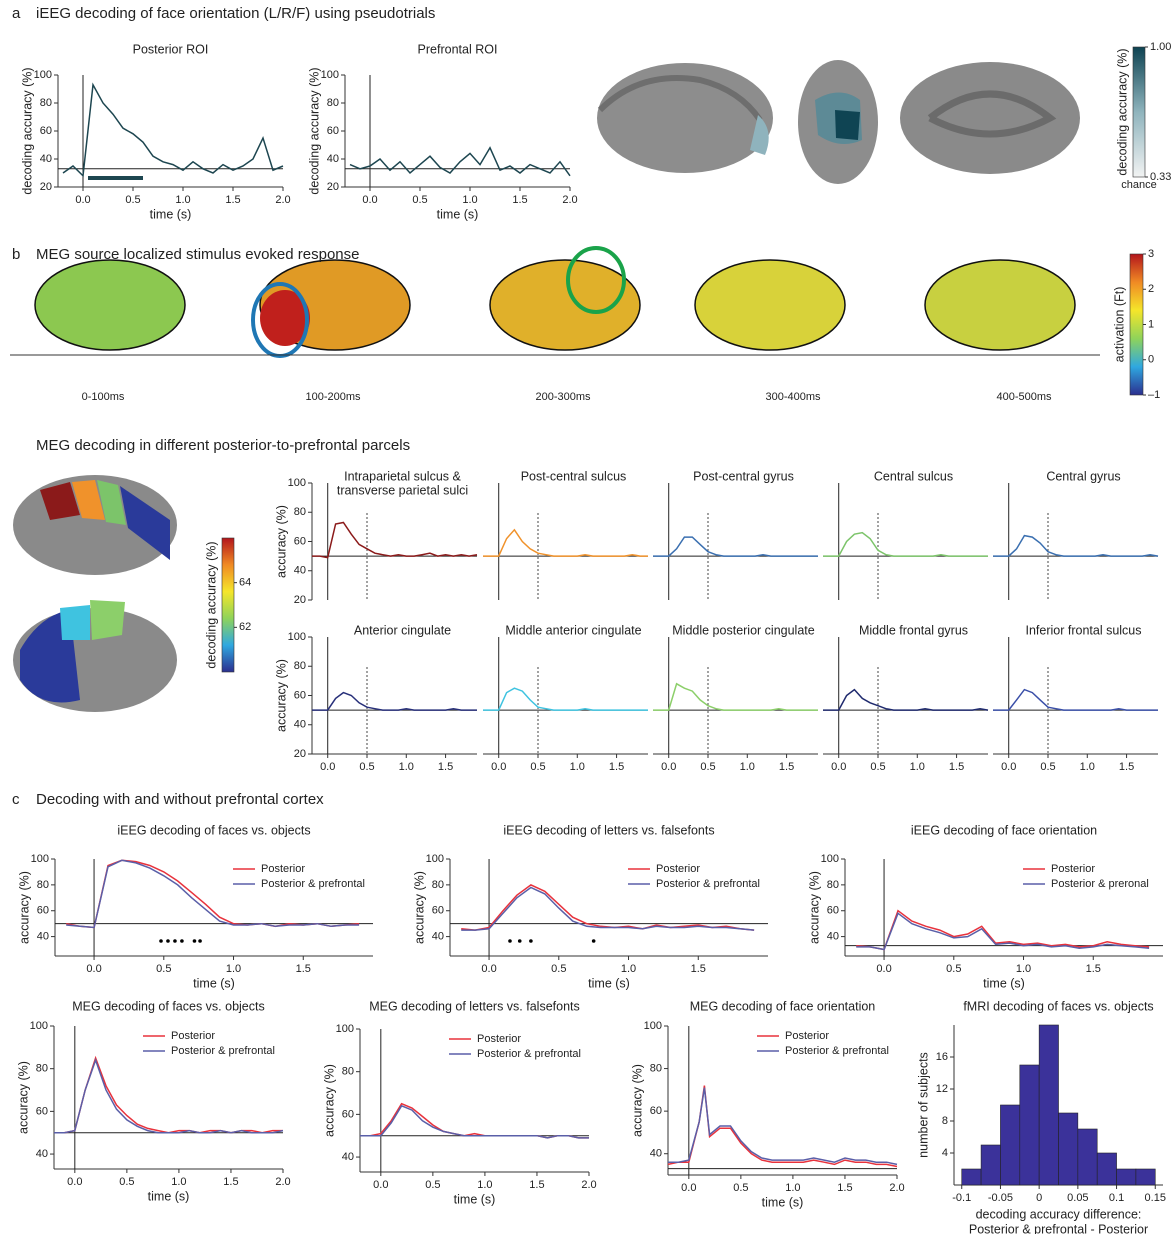  What do you see at coordinates (213, 830) in the screenshot?
I see `chart-title: iEEG decoding of faces vs. objects` at bounding box center [213, 830].